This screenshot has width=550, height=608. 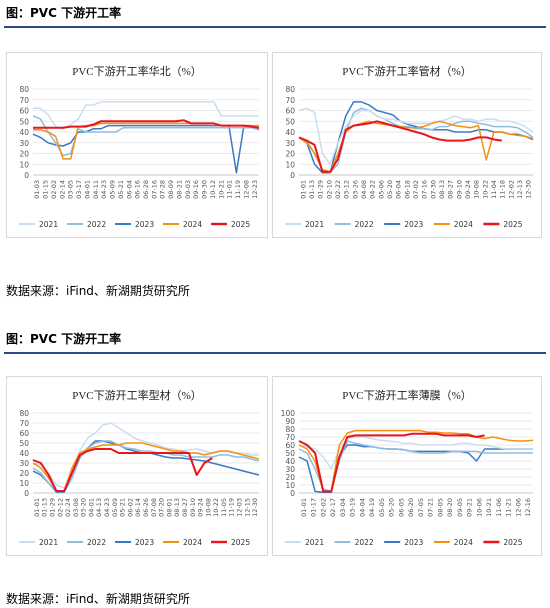 What do you see at coordinates (425, 189) in the screenshot?
I see `x-tick-label: 07-16` at bounding box center [425, 189].